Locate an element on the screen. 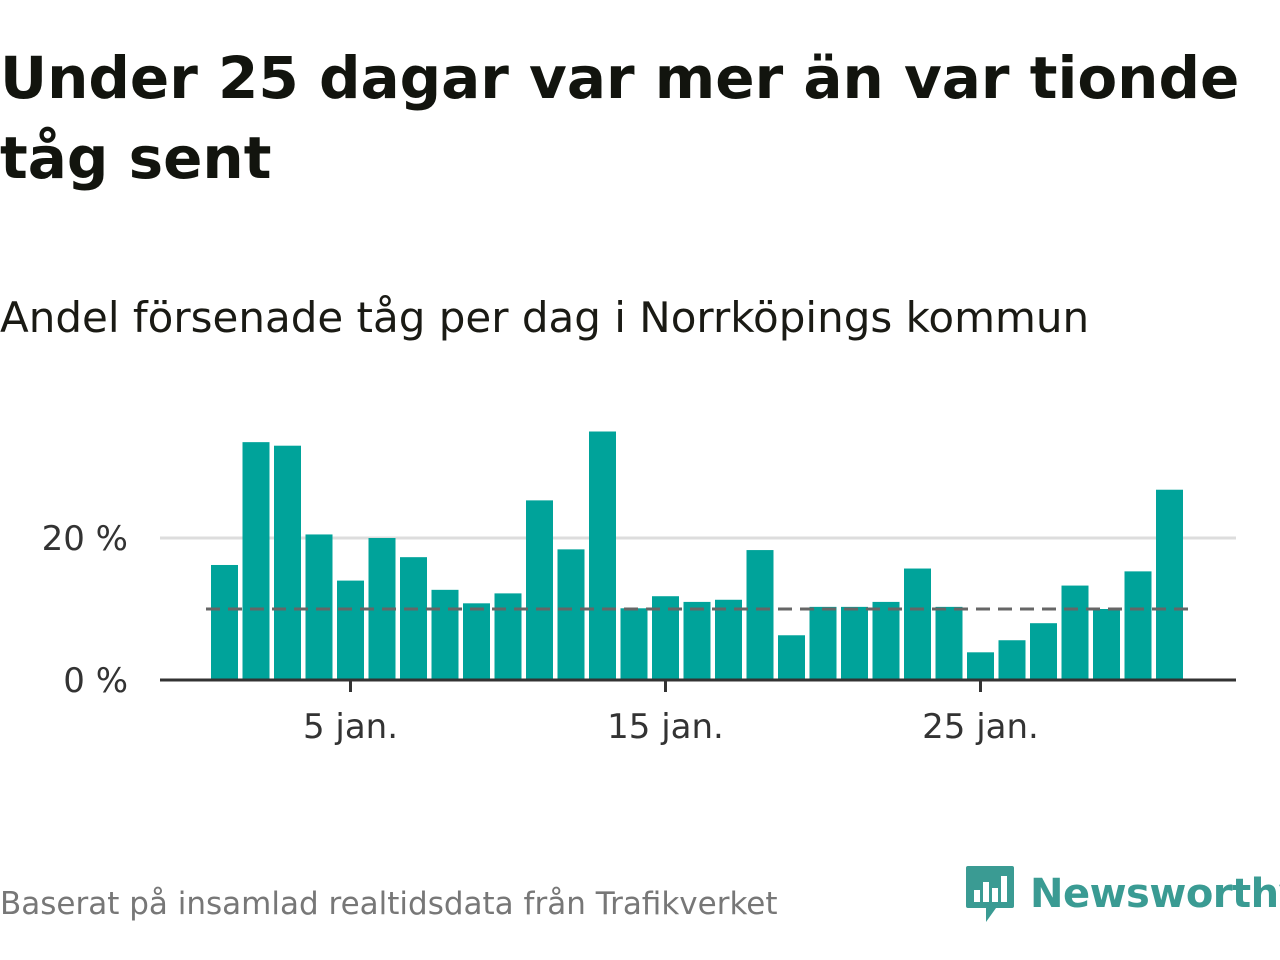 The width and height of the screenshot is (1280, 960). brand-logo: Newsworthy is located at coordinates (1122, 894).